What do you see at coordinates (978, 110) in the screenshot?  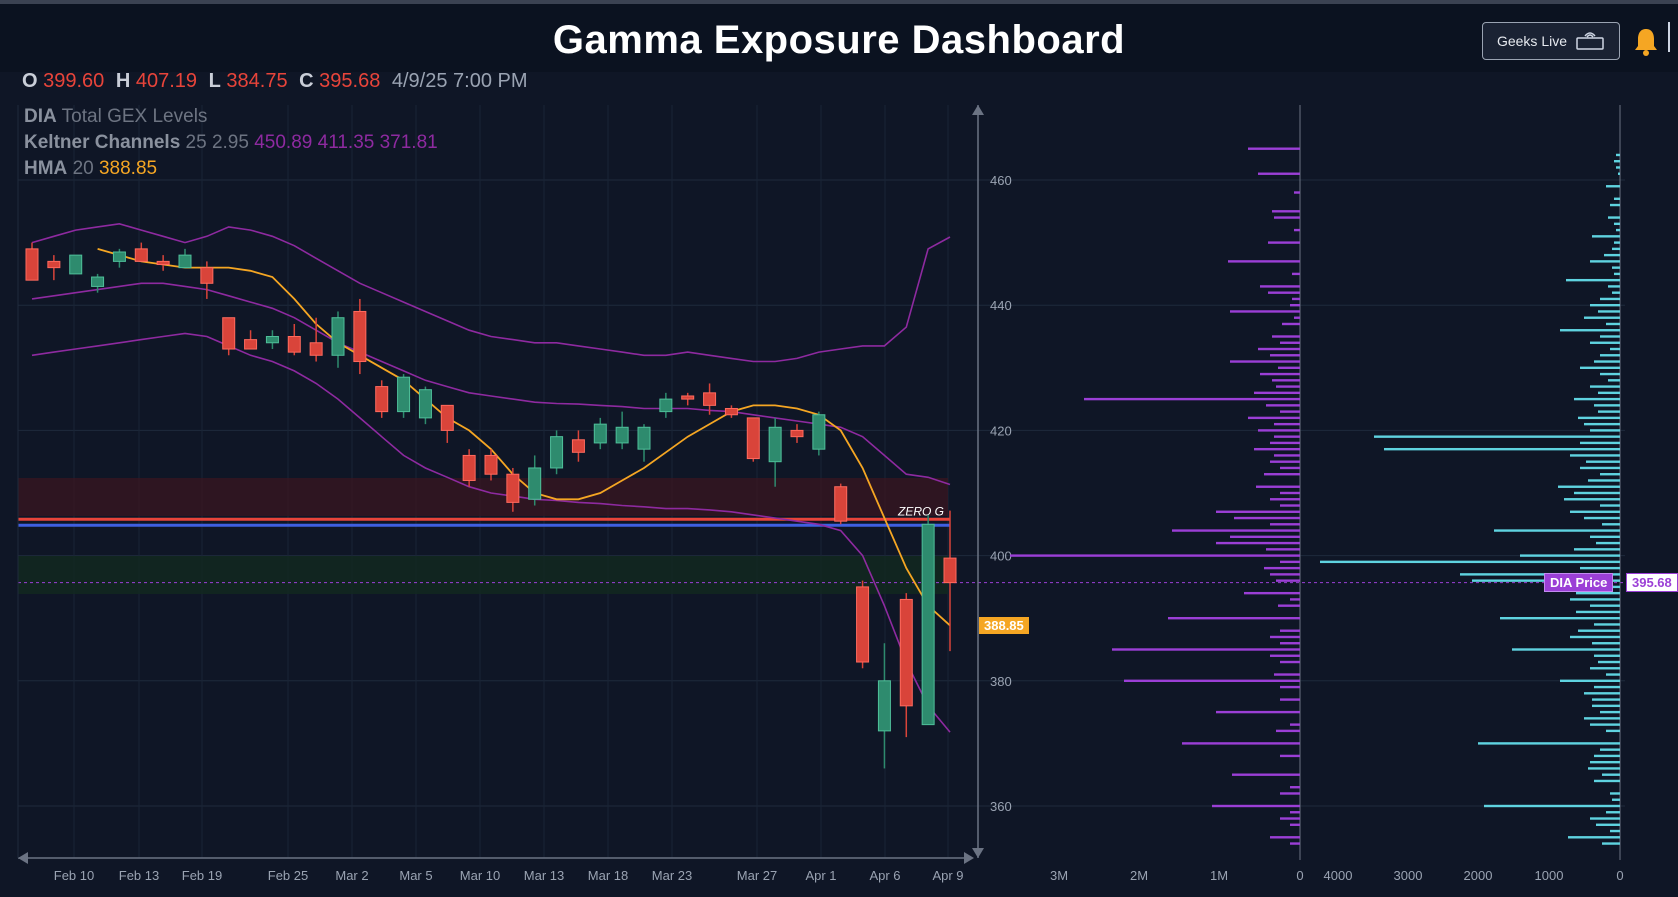 I see `axis-arrow-up` at bounding box center [978, 110].